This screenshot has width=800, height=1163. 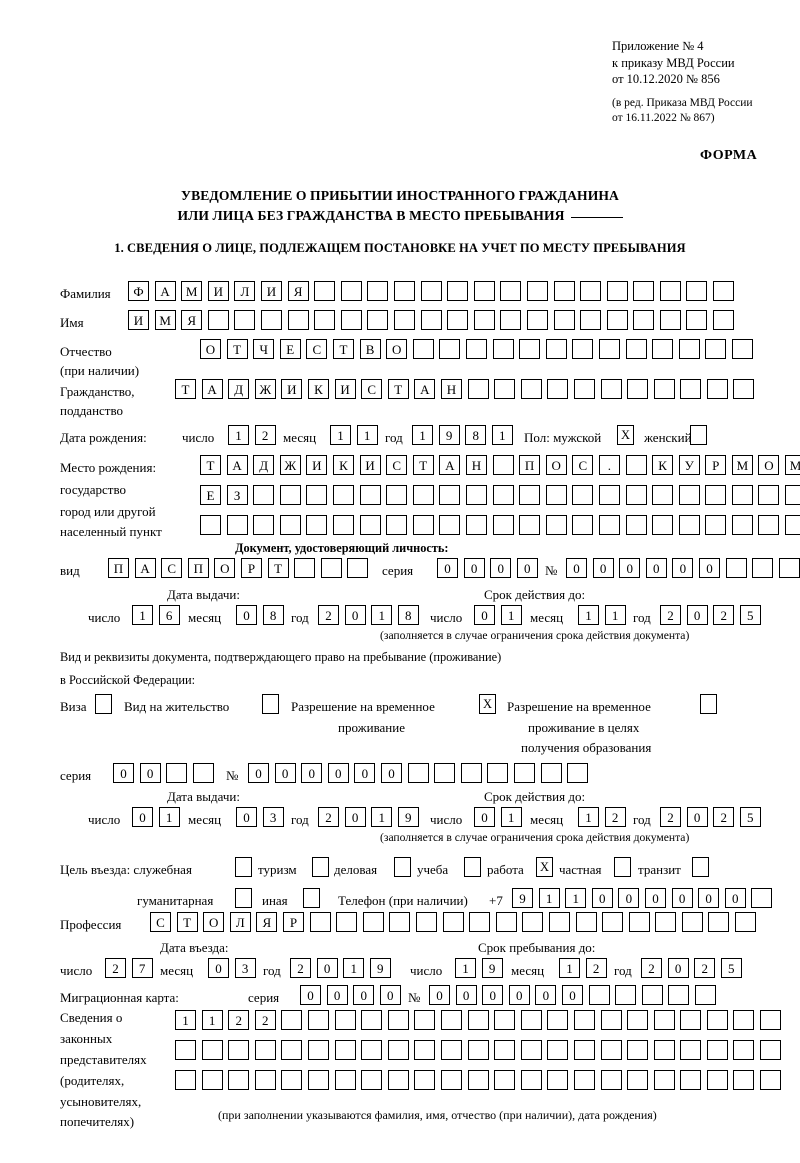 What do you see at coordinates (187, 922) in the screenshot?
I see `form-cell: Т` at bounding box center [187, 922].